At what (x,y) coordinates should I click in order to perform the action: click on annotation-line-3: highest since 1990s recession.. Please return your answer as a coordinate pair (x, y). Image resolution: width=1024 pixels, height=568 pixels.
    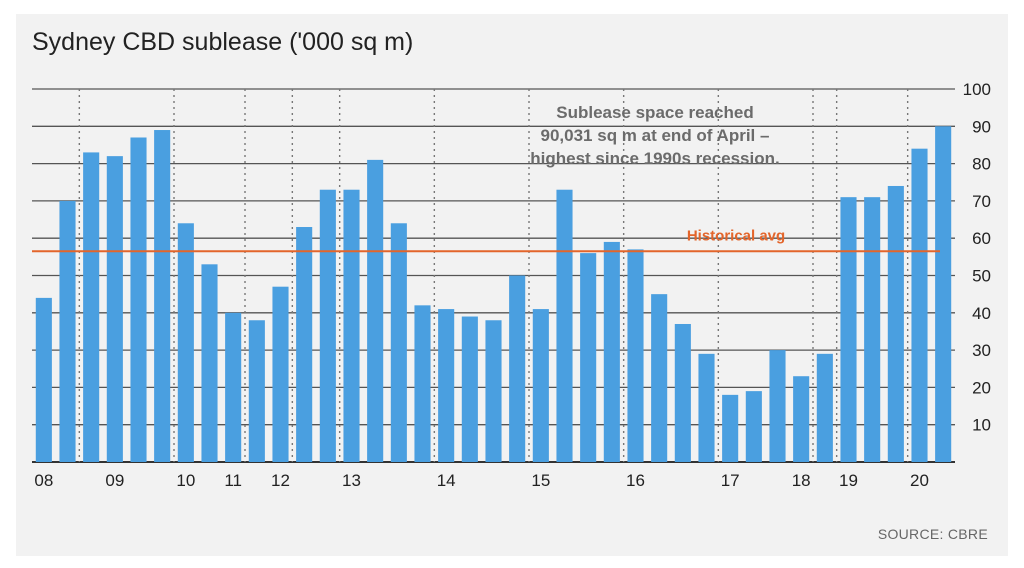
    Looking at the image, I should click on (654, 158).